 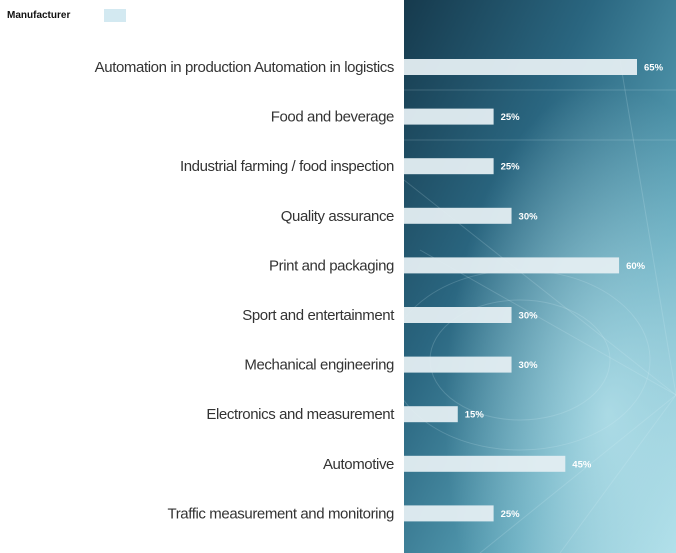 I want to click on category-label: Automotive, so click(x=358, y=464).